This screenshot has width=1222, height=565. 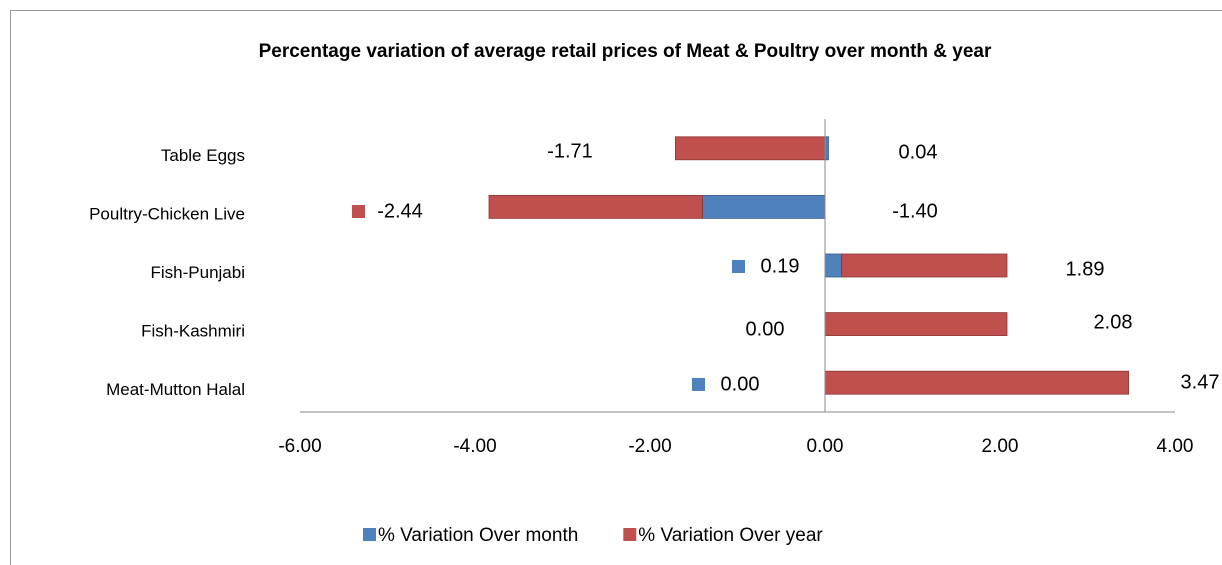 I want to click on x-tick-label: 2.00, so click(x=1000, y=446).